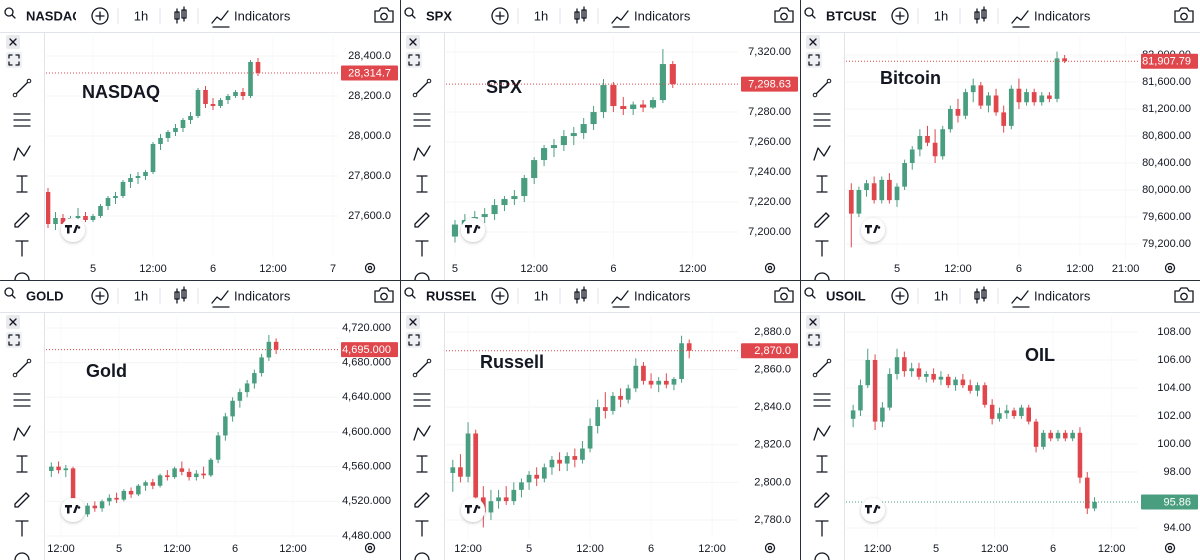  What do you see at coordinates (439, 15) in the screenshot?
I see `symbol-name: SPX` at bounding box center [439, 15].